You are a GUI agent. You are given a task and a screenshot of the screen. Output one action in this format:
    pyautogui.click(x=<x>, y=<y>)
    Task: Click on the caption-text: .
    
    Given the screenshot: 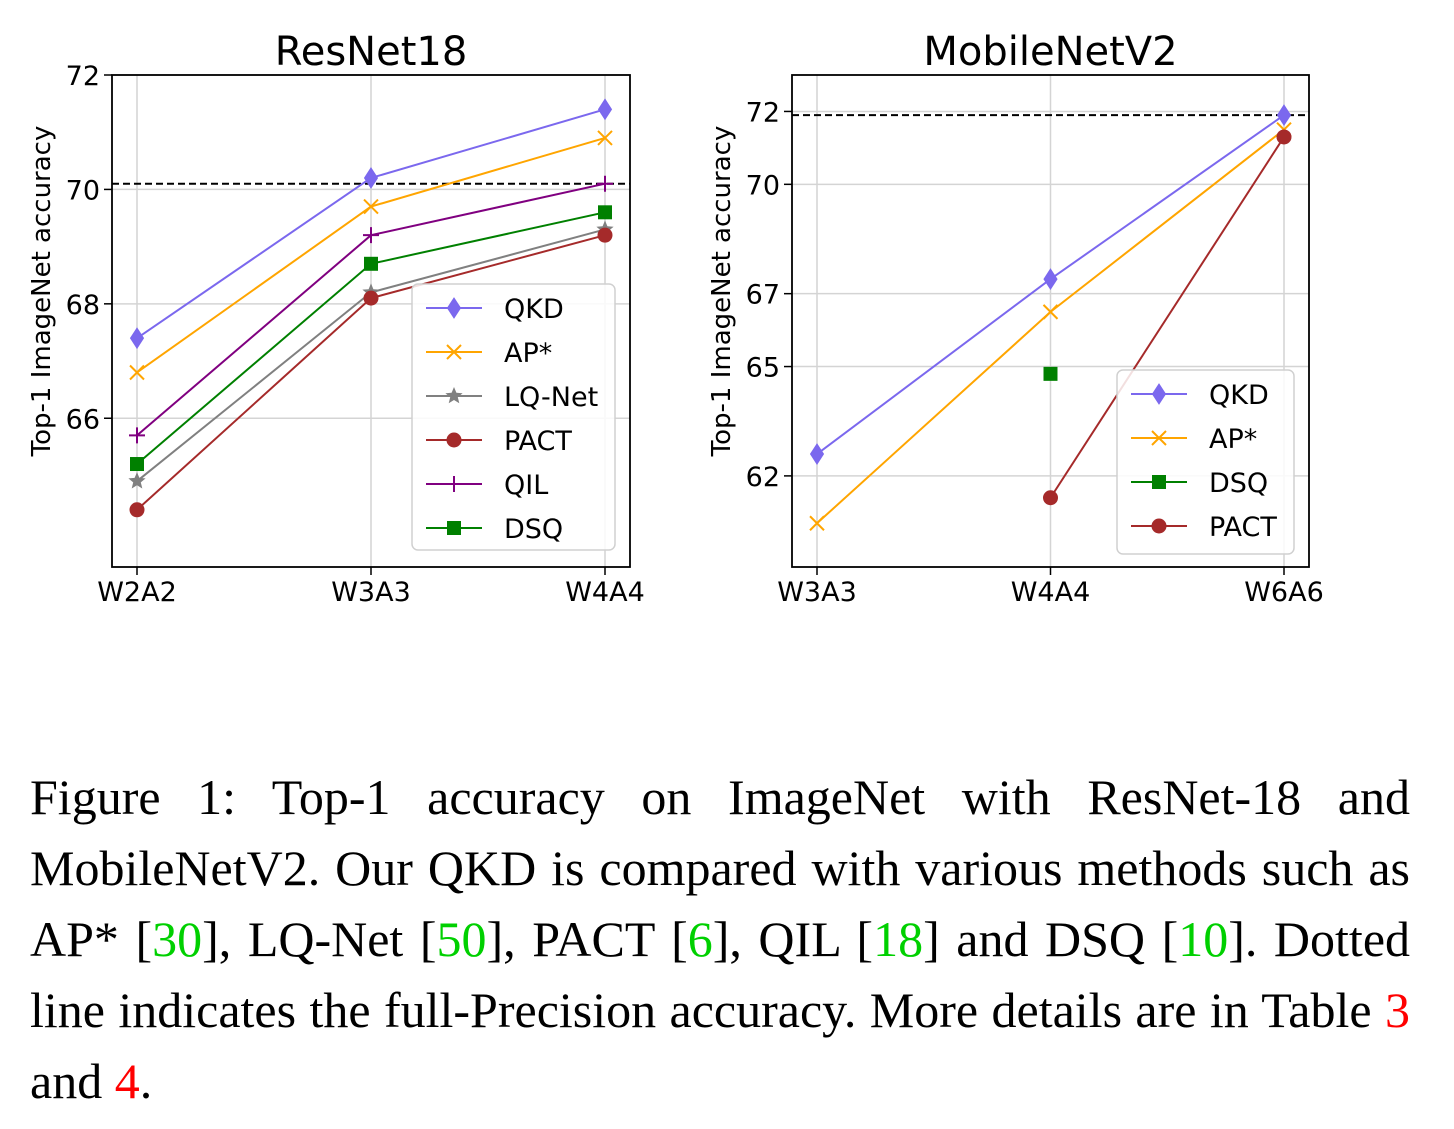 What is the action you would take?
    pyautogui.click(x=146, y=1081)
    